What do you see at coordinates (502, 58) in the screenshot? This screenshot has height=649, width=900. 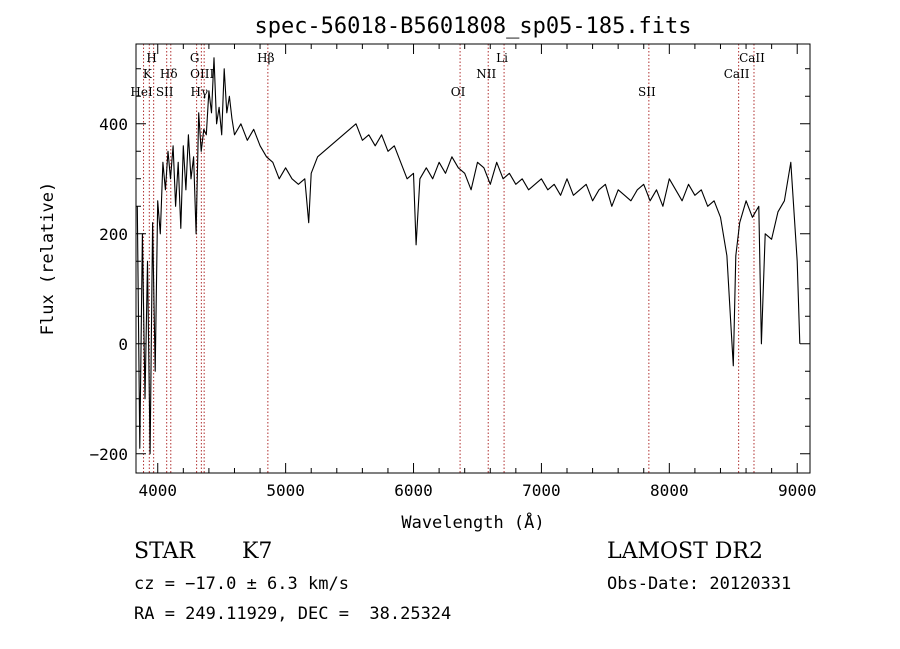 I see `line-marker-label: Li` at bounding box center [502, 58].